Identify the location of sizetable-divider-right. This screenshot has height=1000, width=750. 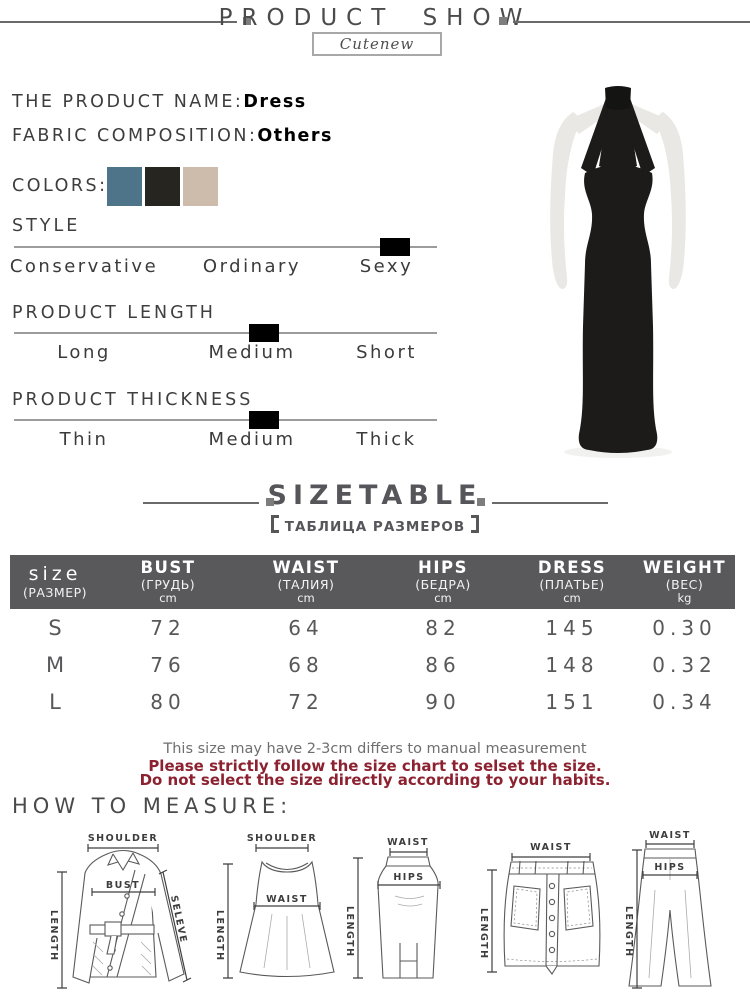
(550, 503).